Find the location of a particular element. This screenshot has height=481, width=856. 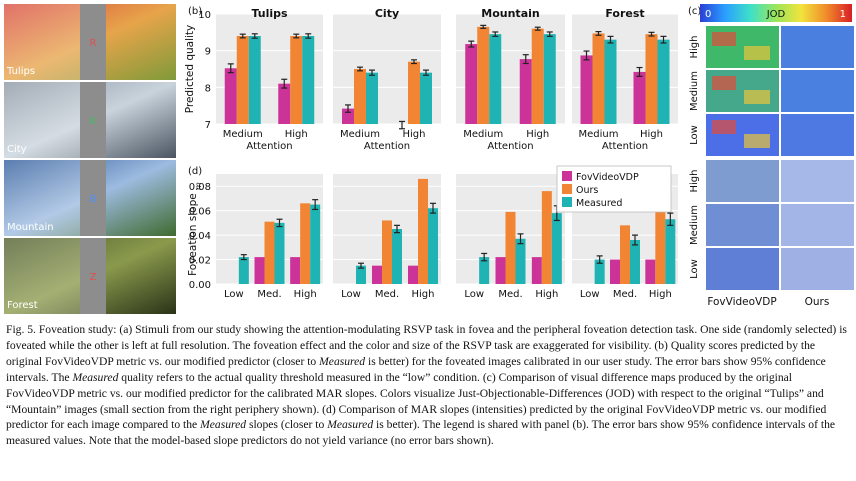

y-axis-label-suffix: m is located at coordinates (198, 186).